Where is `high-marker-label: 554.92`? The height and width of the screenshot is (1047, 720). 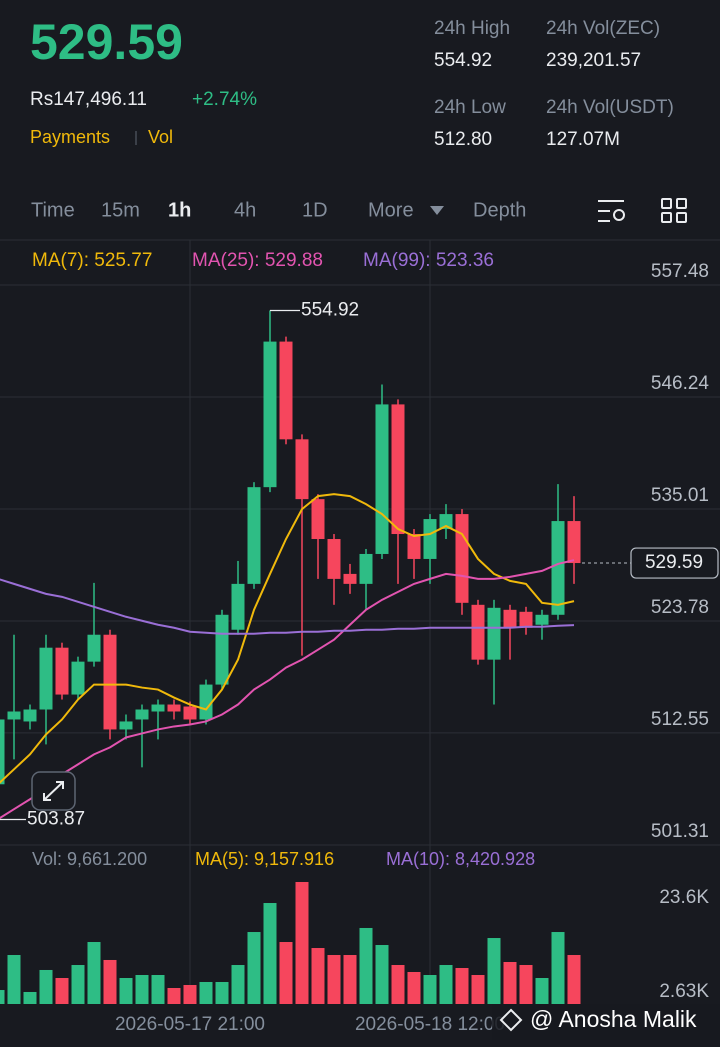
high-marker-label: 554.92 is located at coordinates (330, 310).